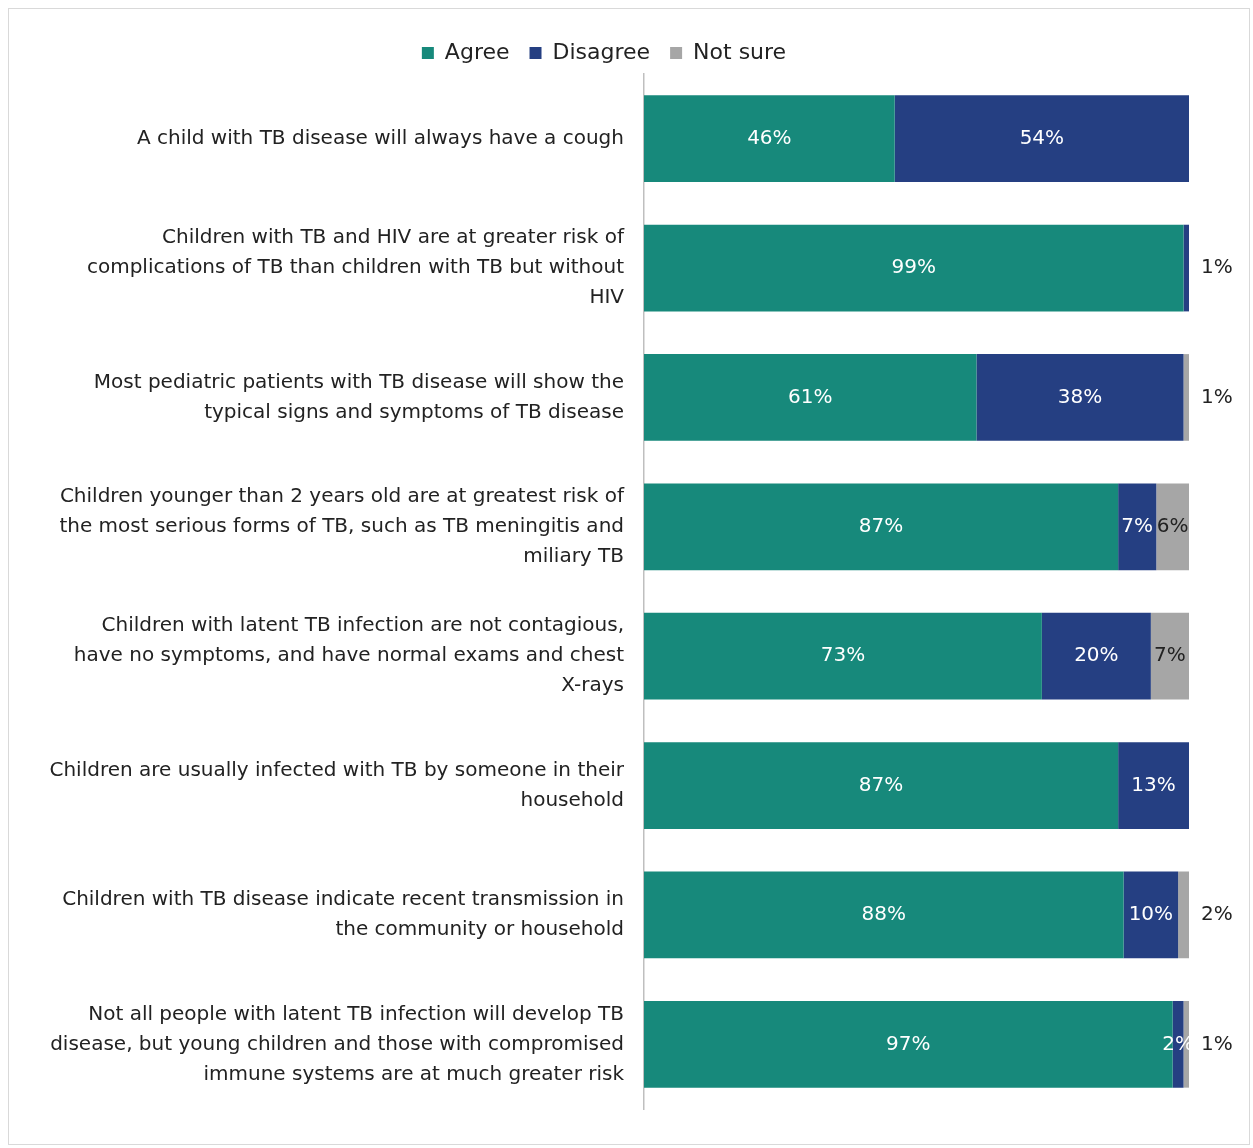 This screenshot has width=1253, height=1148. Describe the element at coordinates (740, 51) in the screenshot. I see `legend-label: Not sure` at that location.